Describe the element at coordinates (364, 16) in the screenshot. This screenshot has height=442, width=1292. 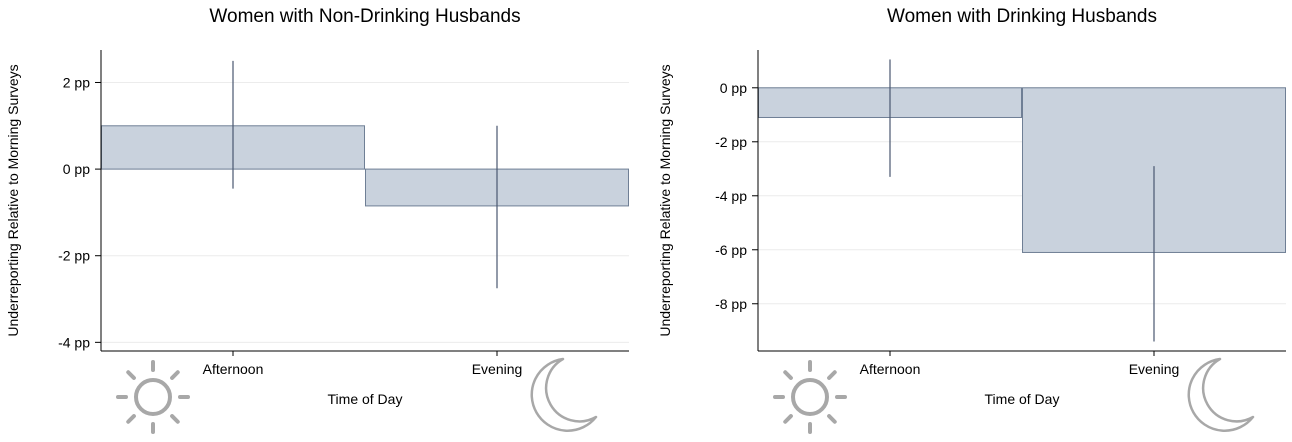
I see `chart-title: Women with Non-Drinking Husbands` at that location.